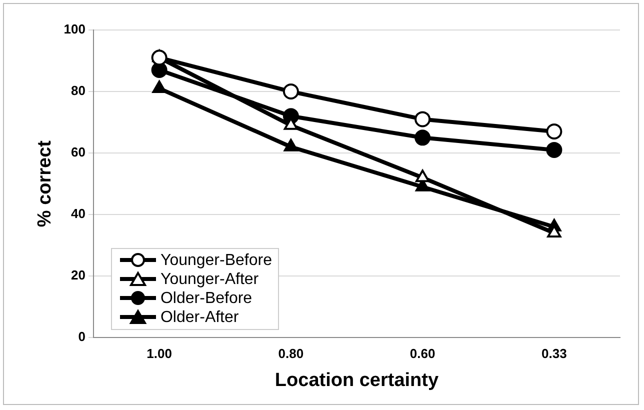  Describe the element at coordinates (45, 184) in the screenshot. I see `y-axis-title: % correct` at that location.